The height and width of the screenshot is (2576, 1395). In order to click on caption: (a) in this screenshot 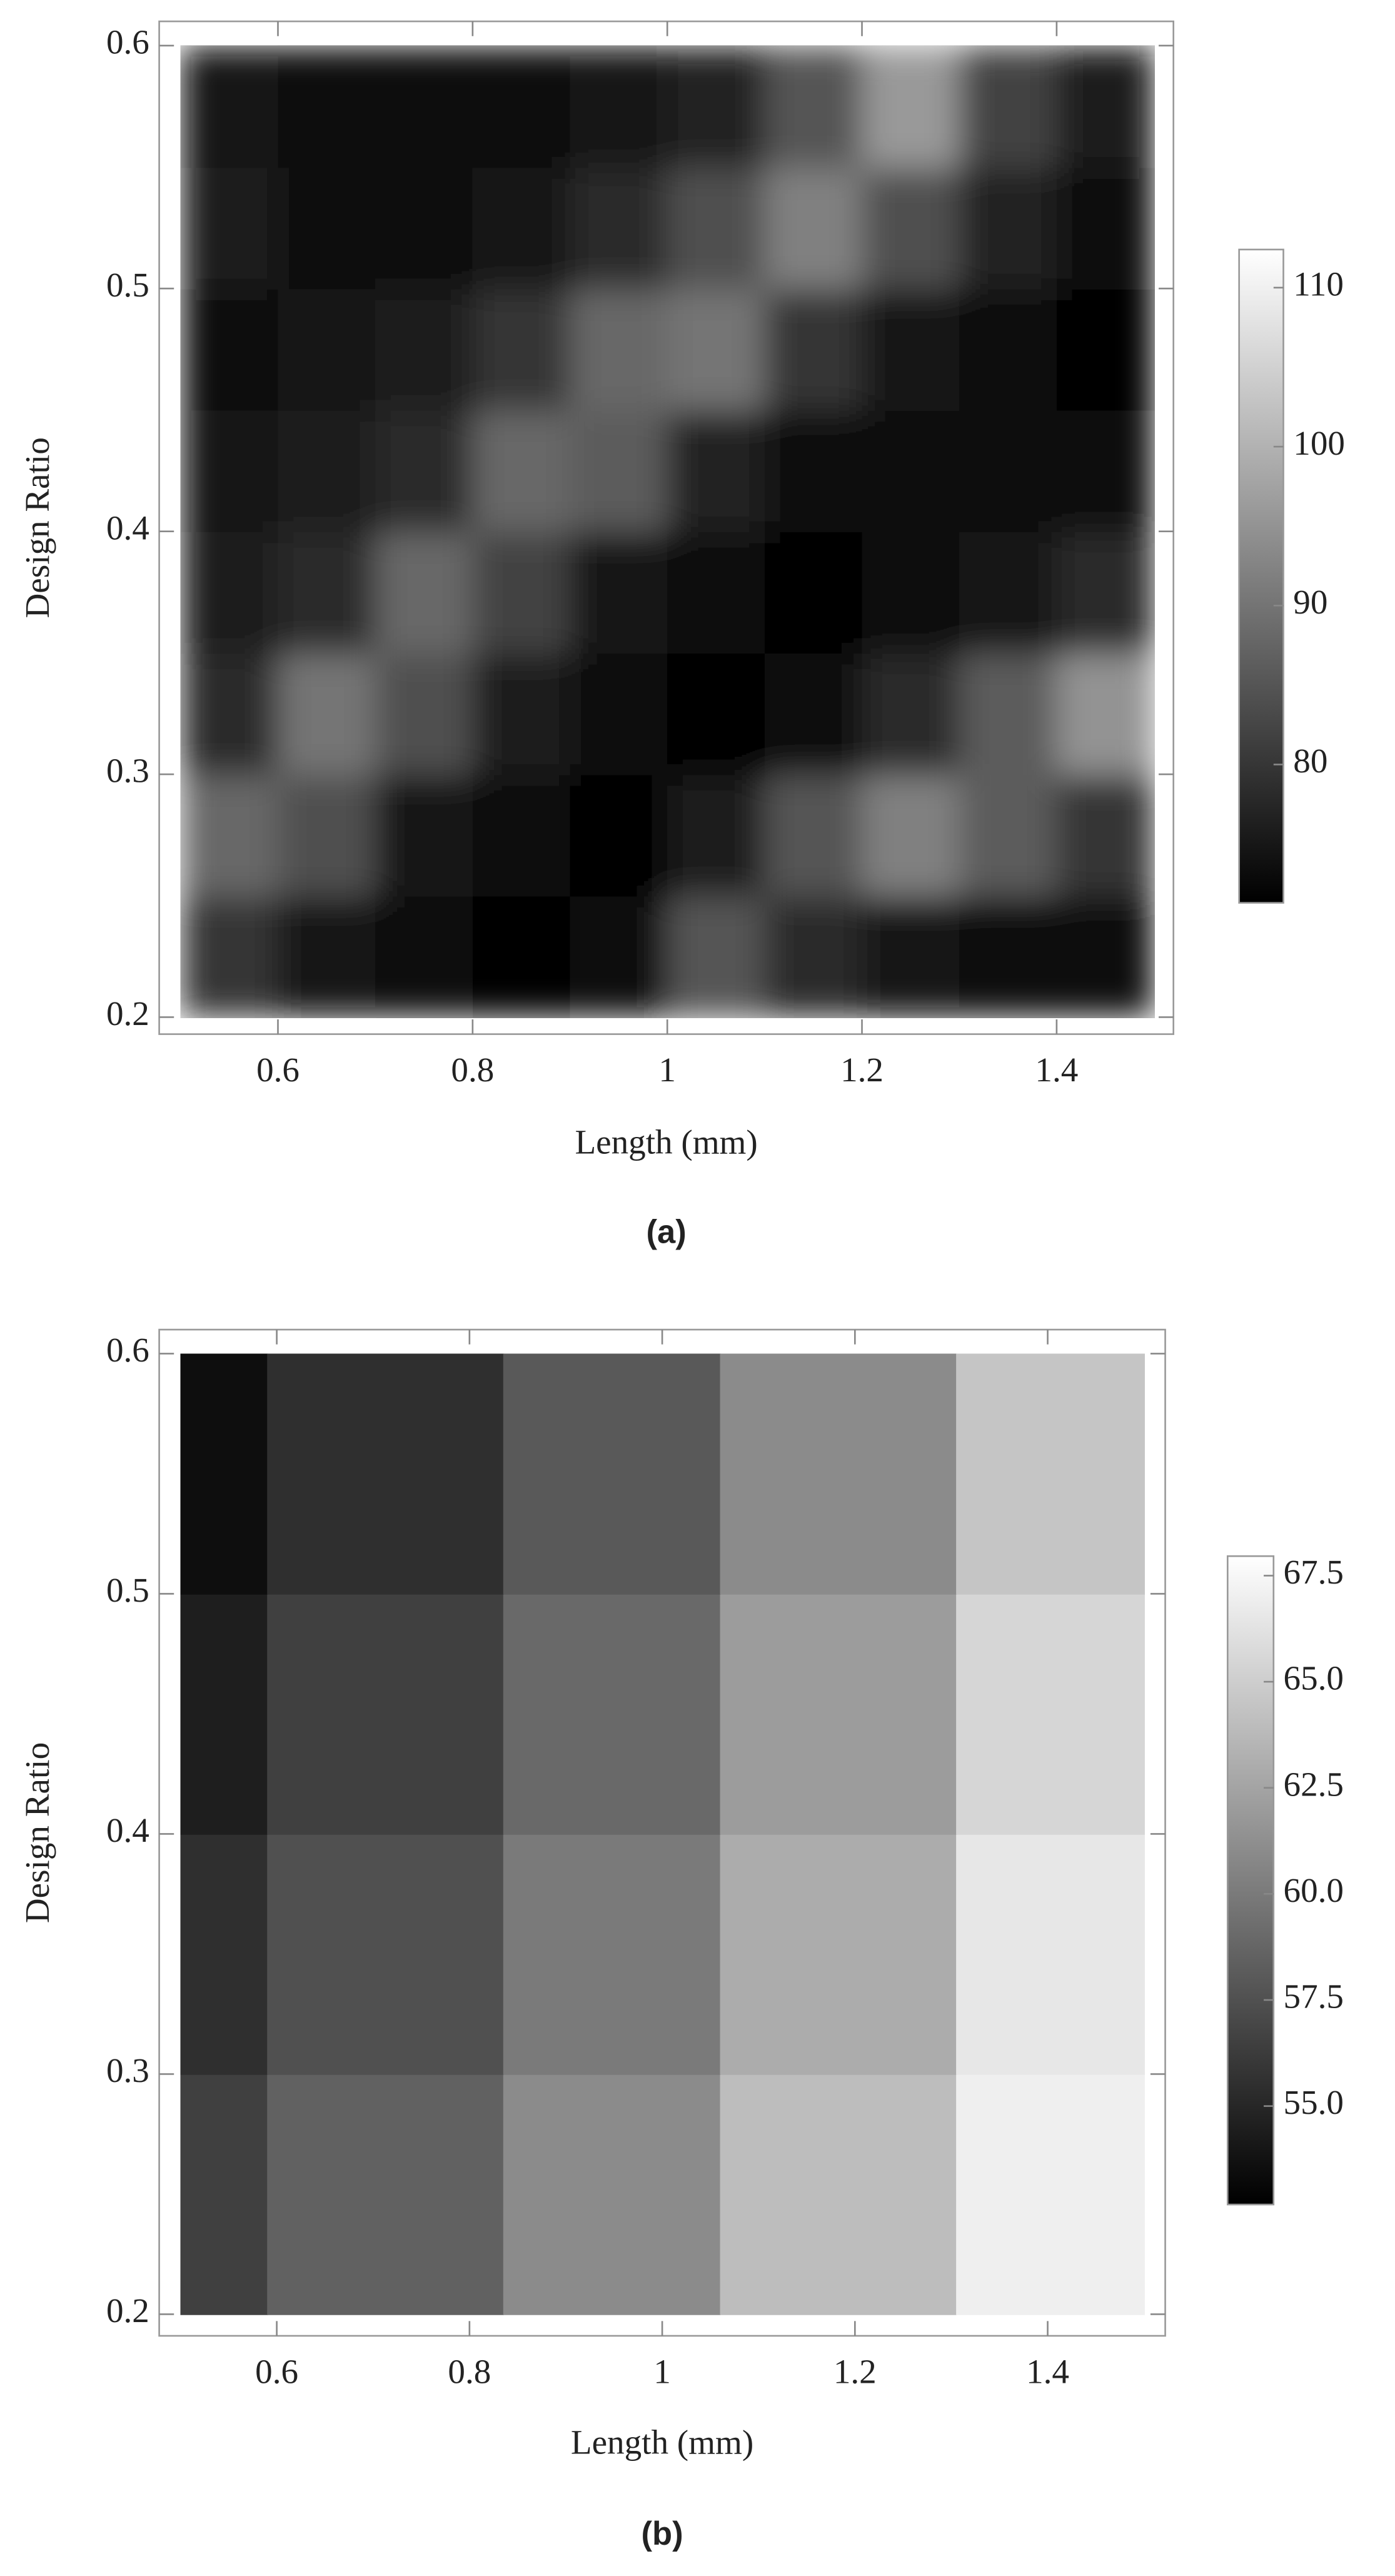, I will do `click(667, 1233)`.